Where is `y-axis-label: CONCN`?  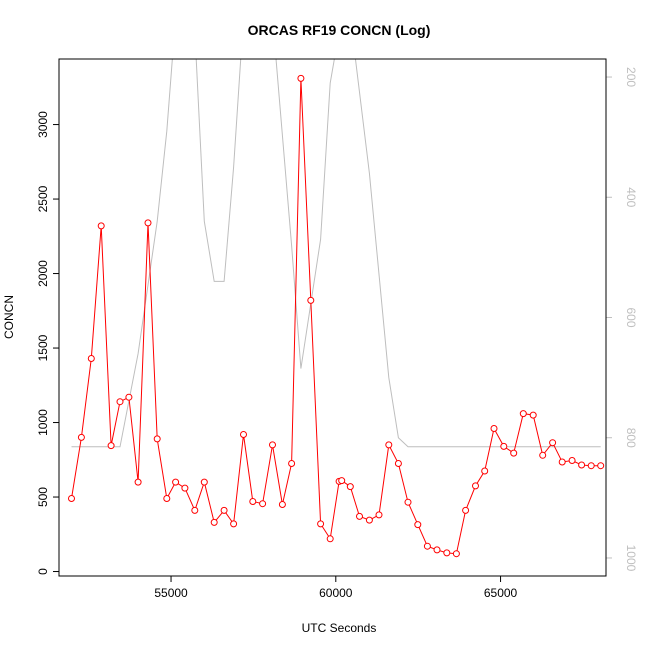 y-axis-label: CONCN is located at coordinates (9, 317).